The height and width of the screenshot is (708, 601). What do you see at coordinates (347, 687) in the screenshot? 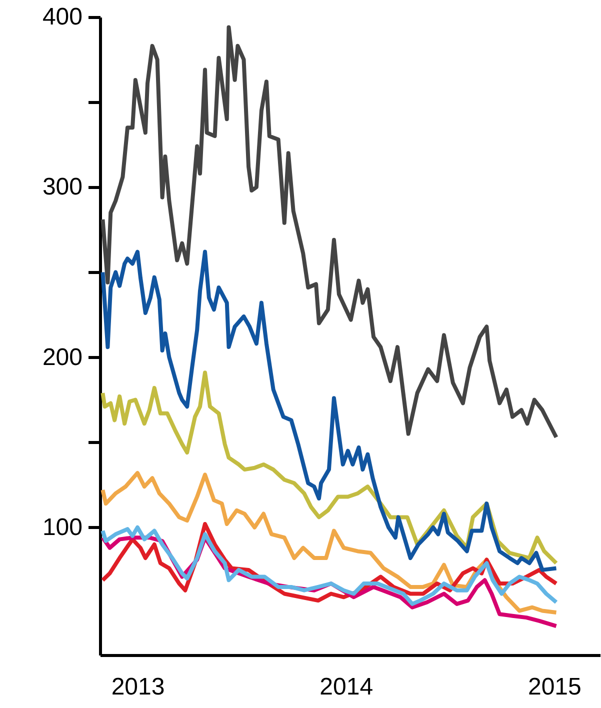
I see `x-tick-label: 2014` at bounding box center [347, 687].